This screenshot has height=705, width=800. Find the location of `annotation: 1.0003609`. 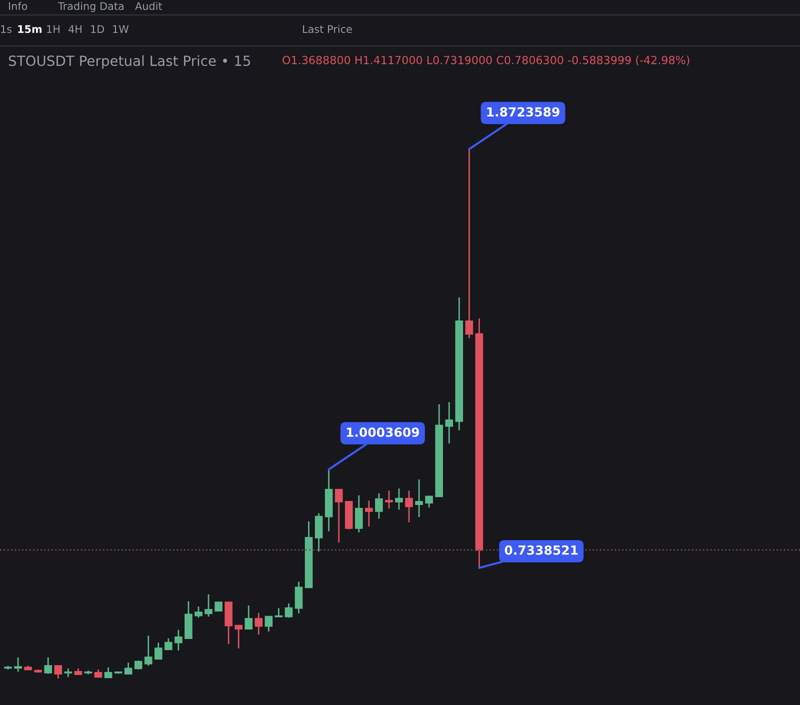

annotation: 1.0003609 is located at coordinates (383, 432).